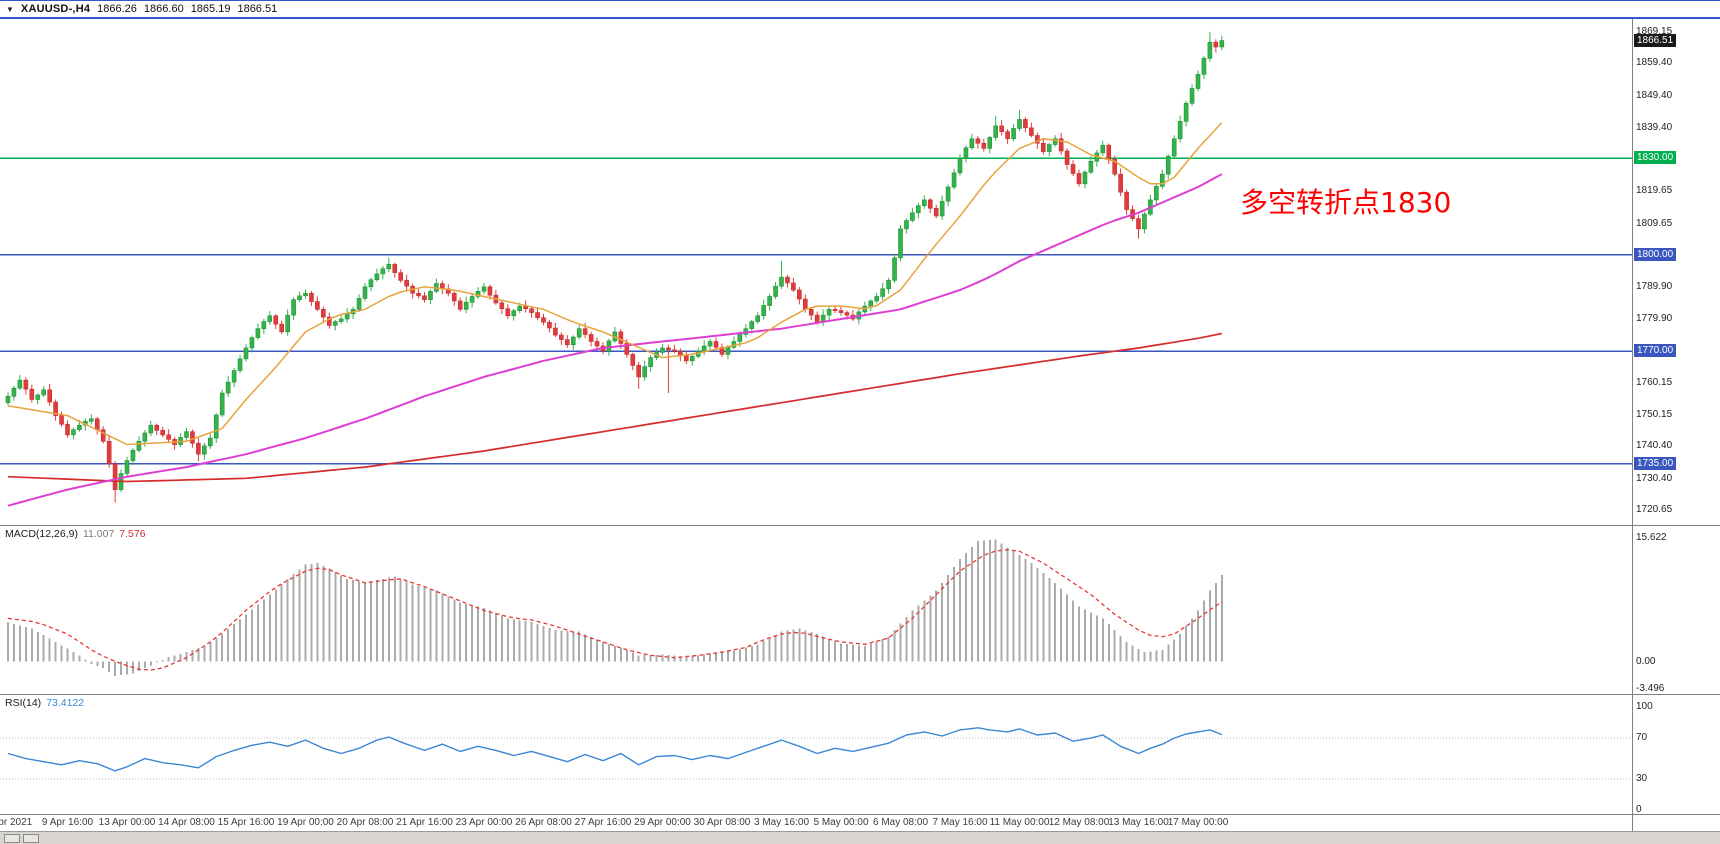 This screenshot has height=844, width=1720. Describe the element at coordinates (1642, 738) in the screenshot. I see `rsi-tick-label: 70` at that location.